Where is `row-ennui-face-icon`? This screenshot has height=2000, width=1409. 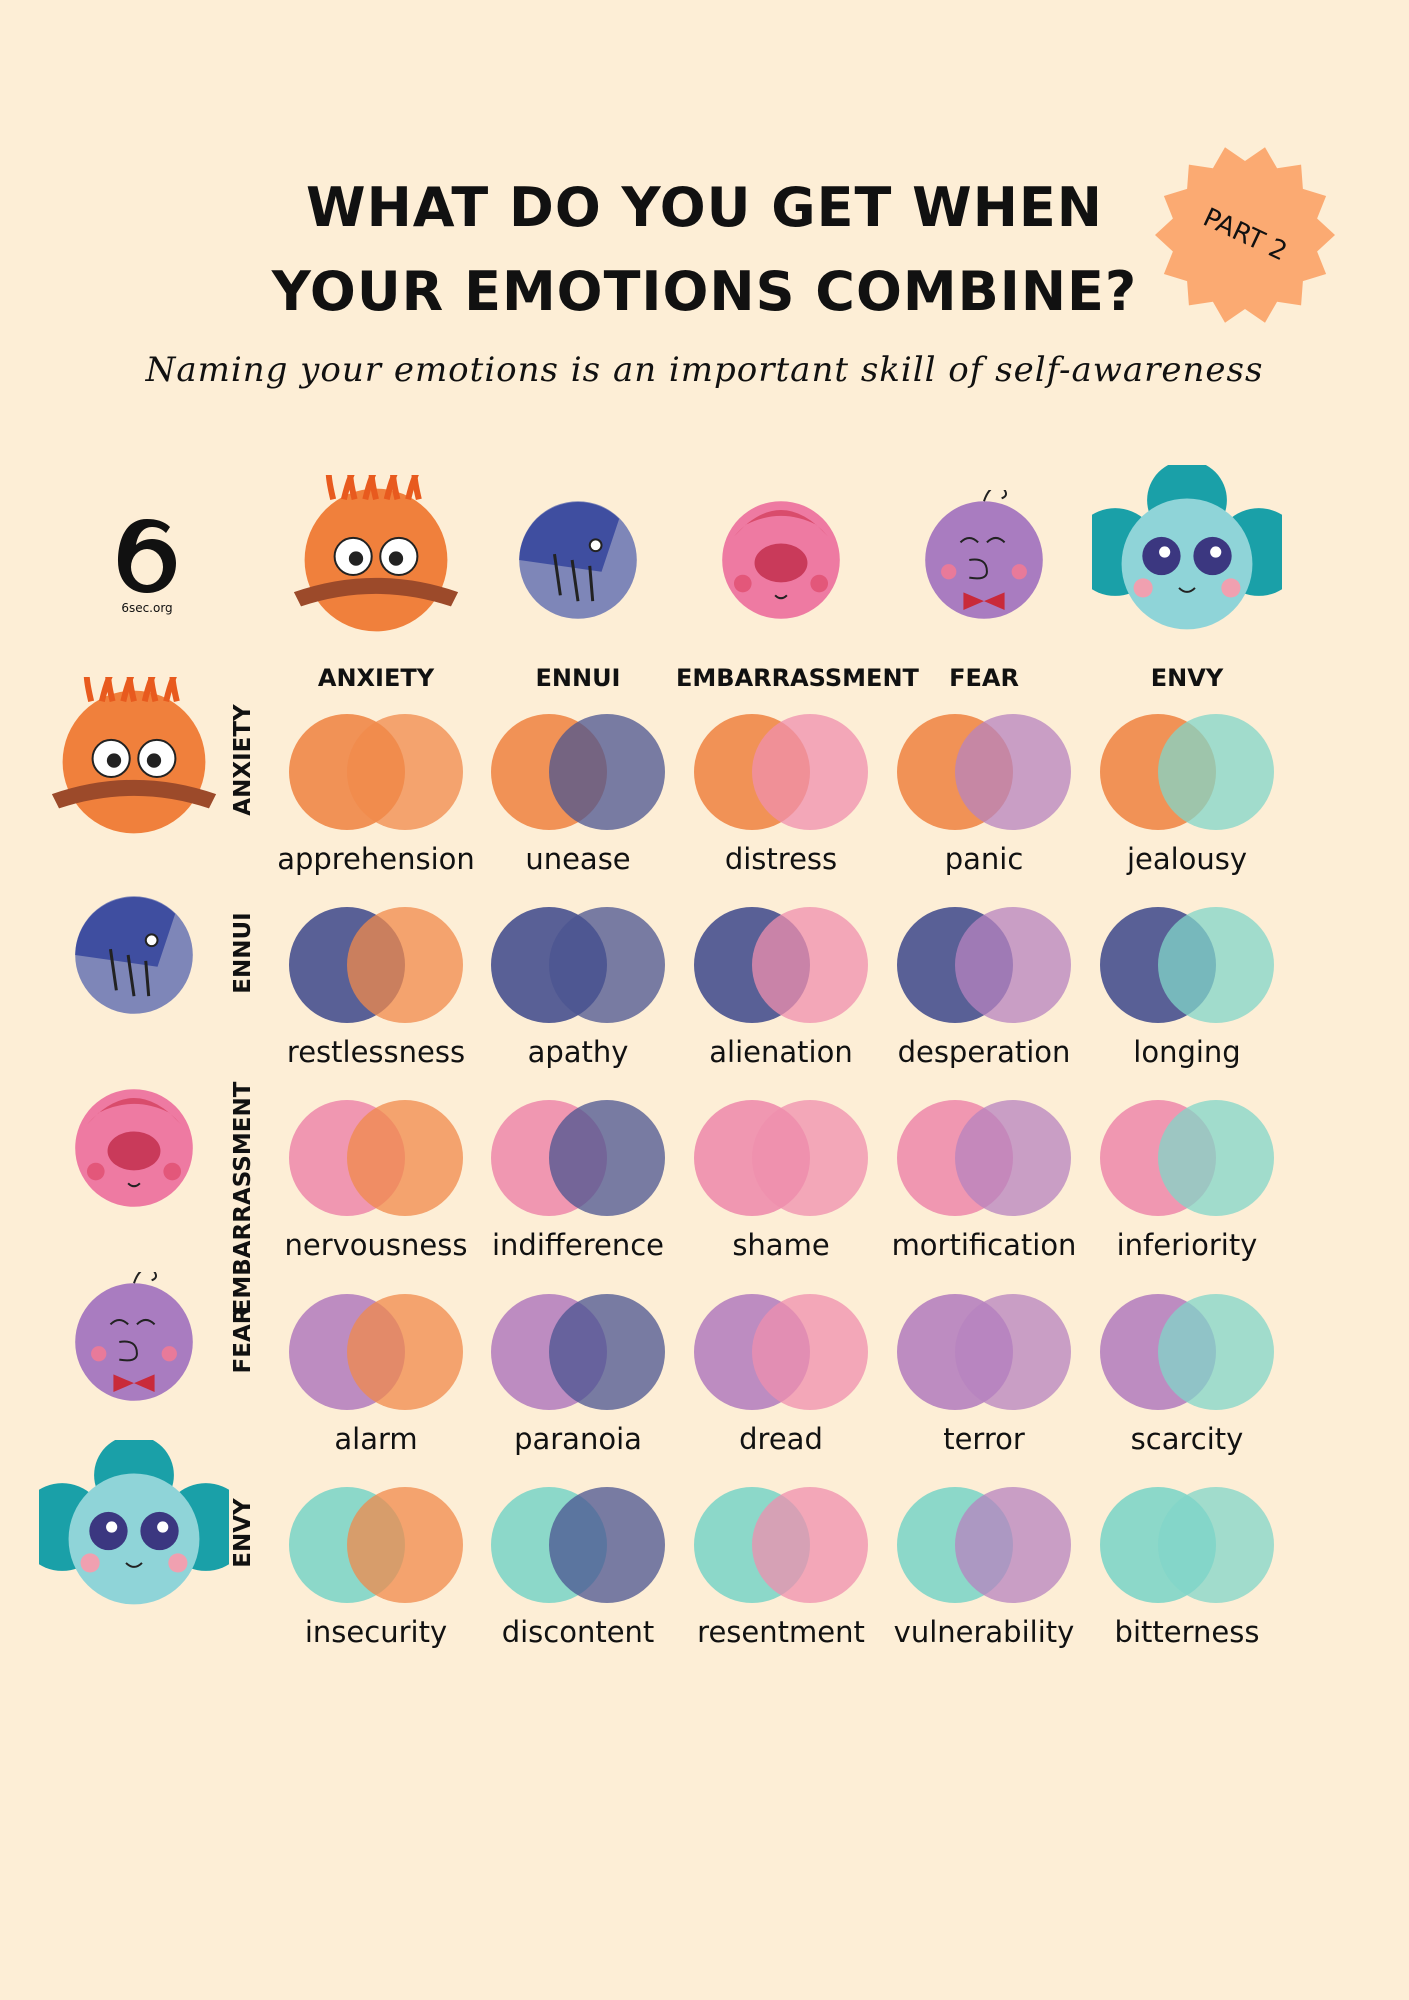 row-ennui-face-icon is located at coordinates (134, 957).